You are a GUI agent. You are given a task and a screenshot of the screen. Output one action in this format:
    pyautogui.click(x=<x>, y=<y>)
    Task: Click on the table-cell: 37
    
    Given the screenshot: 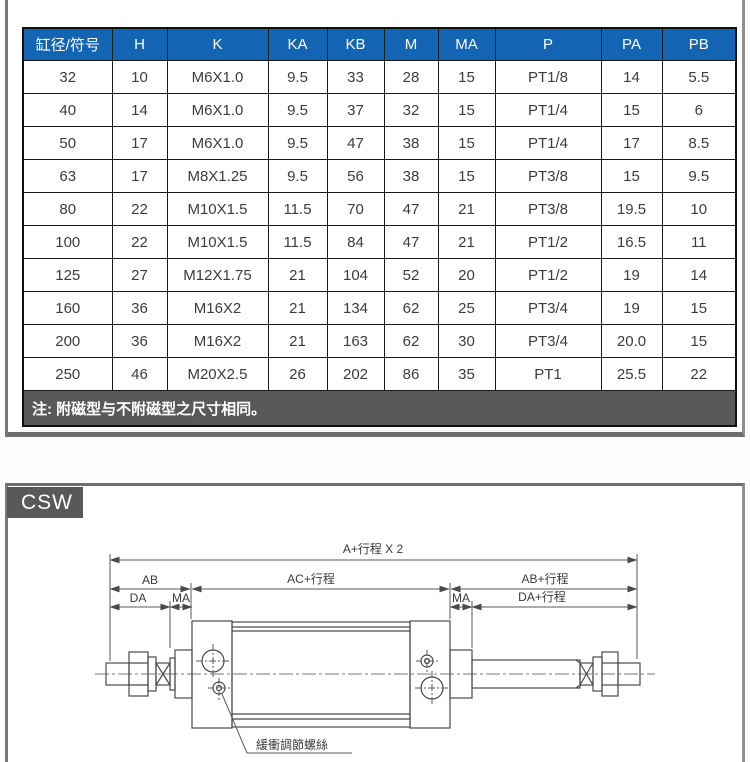 What is the action you would take?
    pyautogui.click(x=355, y=110)
    